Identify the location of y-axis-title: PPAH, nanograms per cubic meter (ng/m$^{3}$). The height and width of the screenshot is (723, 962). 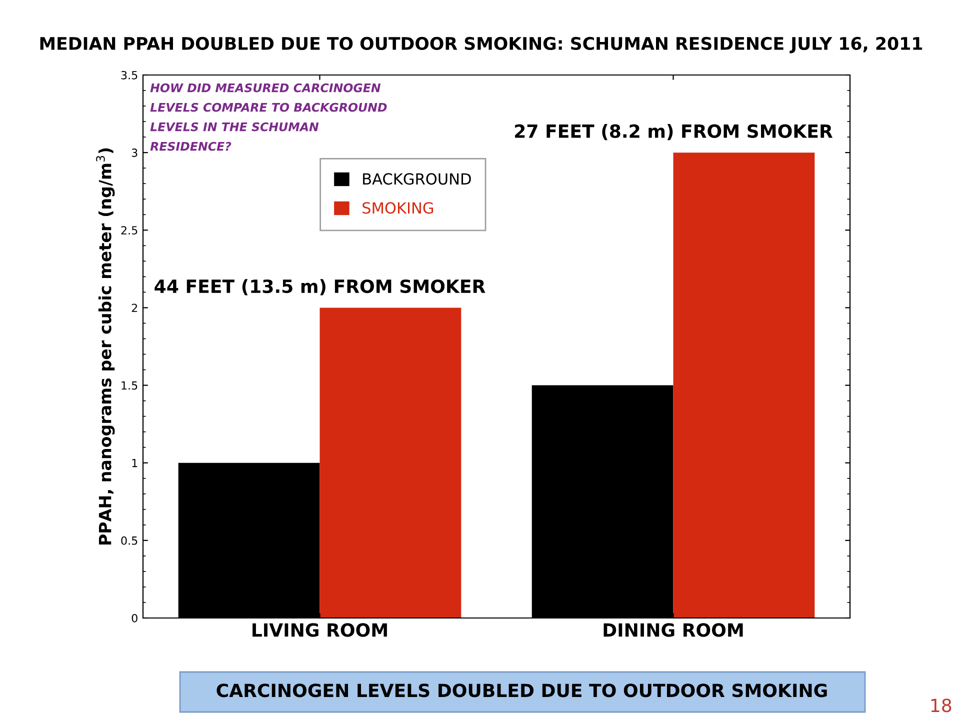
(105, 346).